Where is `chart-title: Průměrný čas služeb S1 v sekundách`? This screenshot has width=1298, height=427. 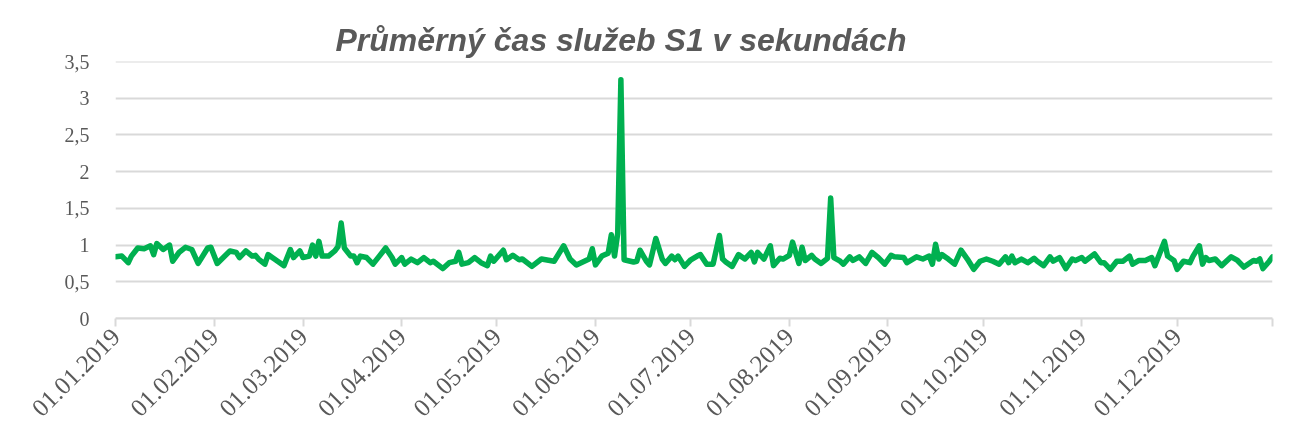 chart-title: Průměrný čas služeb S1 v sekundách is located at coordinates (621, 39).